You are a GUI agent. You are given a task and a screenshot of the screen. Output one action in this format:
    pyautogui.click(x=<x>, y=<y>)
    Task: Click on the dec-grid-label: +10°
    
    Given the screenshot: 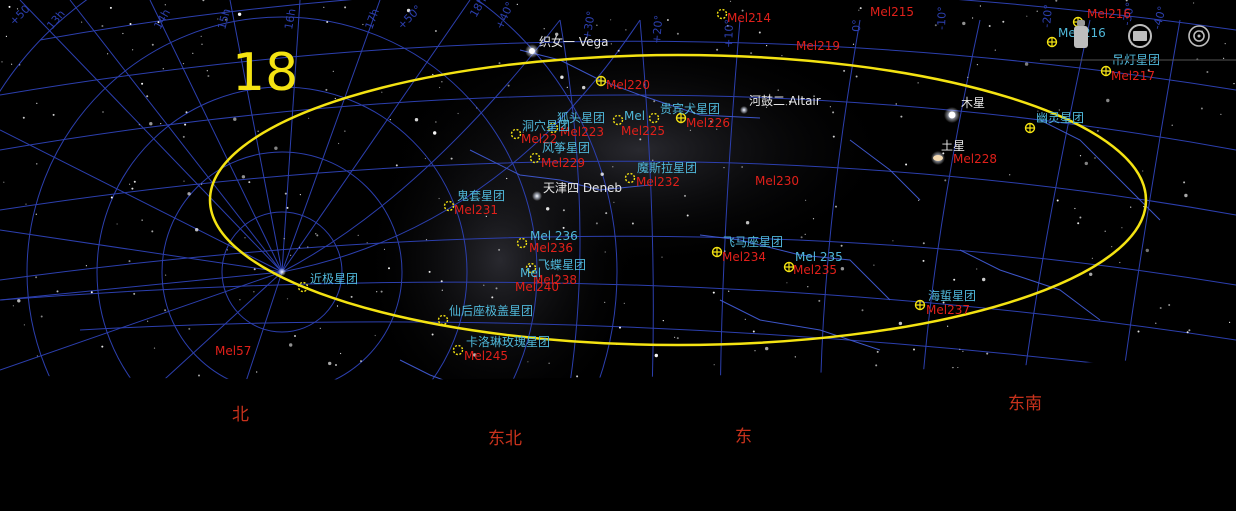 What is the action you would take?
    pyautogui.click(x=729, y=33)
    